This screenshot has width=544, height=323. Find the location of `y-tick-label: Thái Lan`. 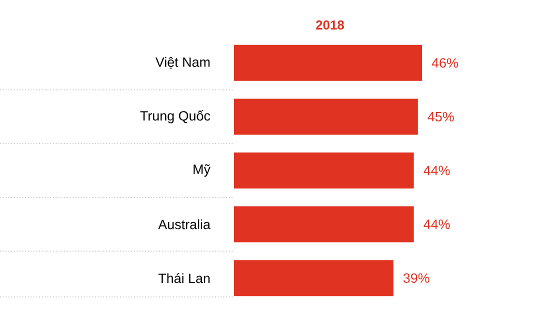

y-tick-label: Thái Lan is located at coordinates (184, 278).